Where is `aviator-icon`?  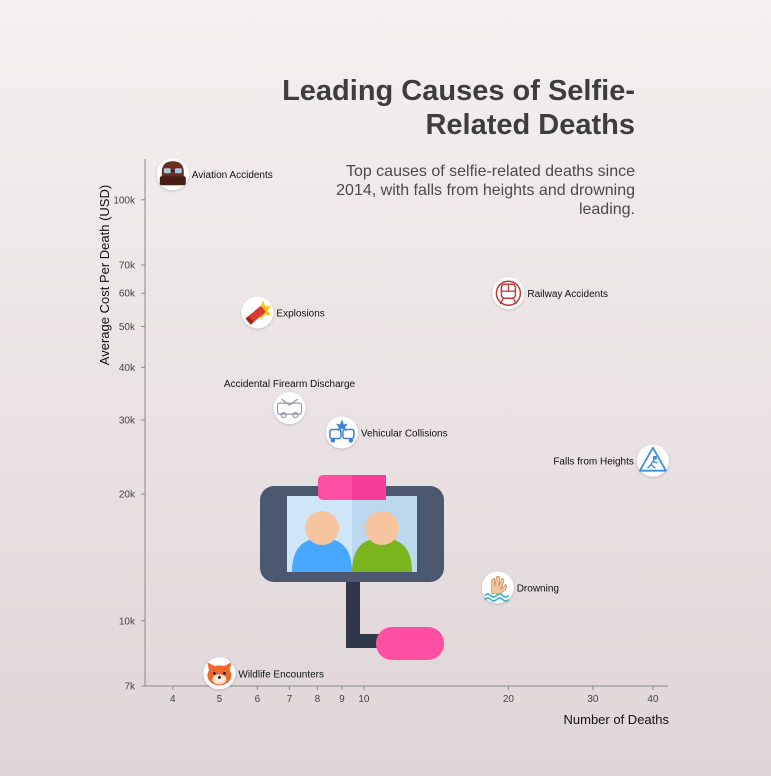
aviator-icon is located at coordinates (172, 174).